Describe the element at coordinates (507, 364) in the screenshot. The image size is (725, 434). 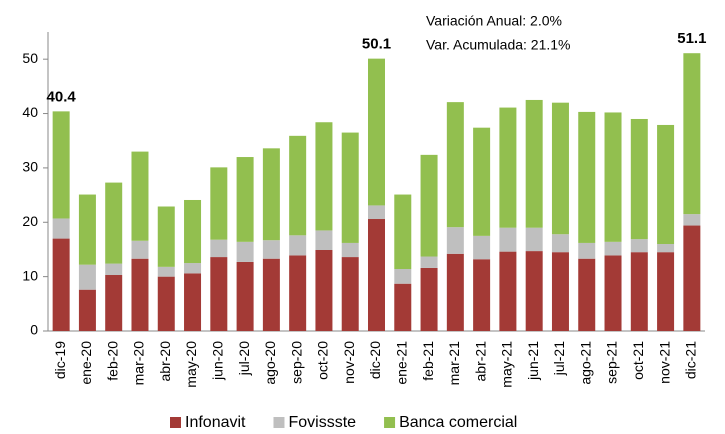
I see `x-tick-label: may-21` at that location.